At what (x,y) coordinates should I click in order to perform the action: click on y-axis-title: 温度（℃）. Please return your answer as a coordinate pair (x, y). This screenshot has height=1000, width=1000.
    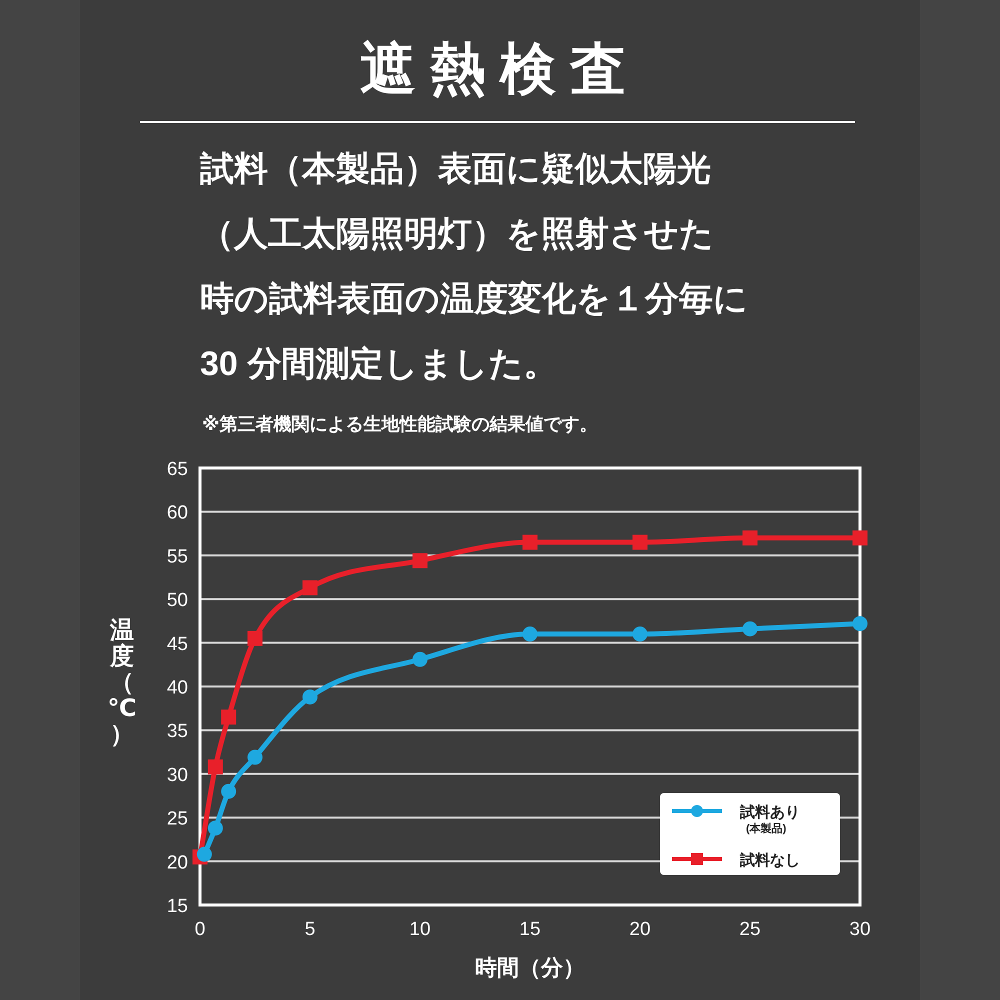
    Looking at the image, I should click on (122, 682).